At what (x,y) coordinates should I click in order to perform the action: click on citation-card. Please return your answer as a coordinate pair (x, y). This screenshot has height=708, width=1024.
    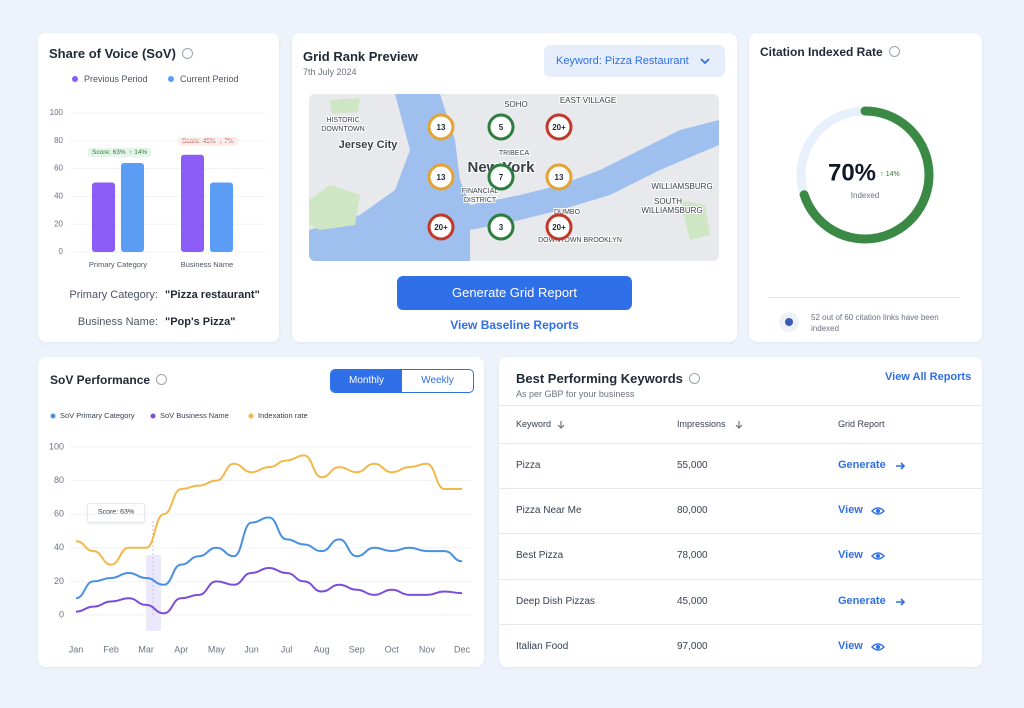
    Looking at the image, I should click on (865, 187).